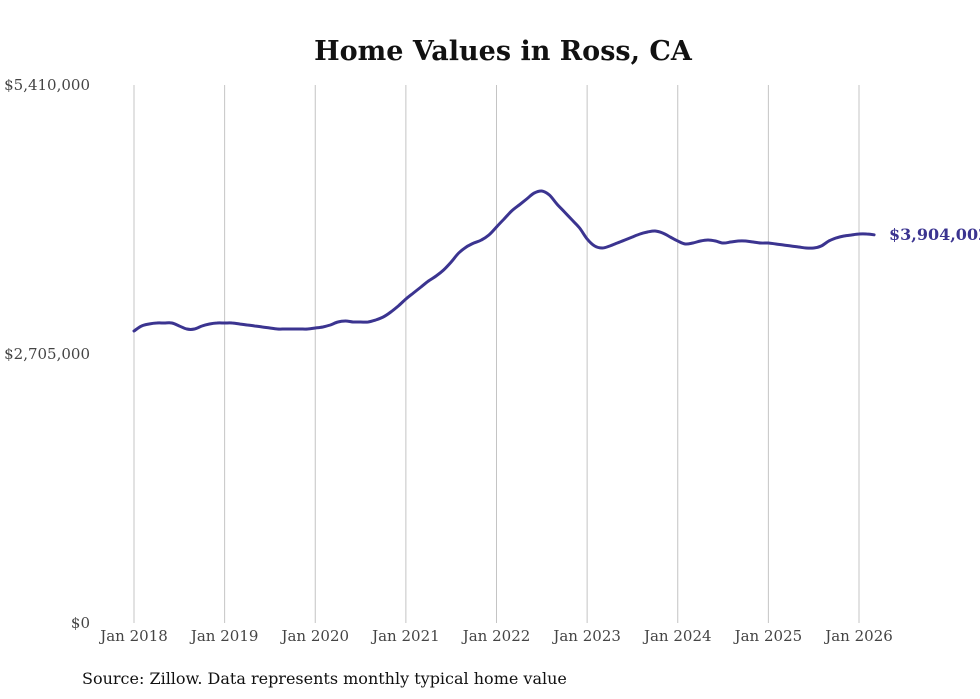 The width and height of the screenshot is (980, 699). What do you see at coordinates (314, 636) in the screenshot?
I see `x-tick-label: Jan 2020` at bounding box center [314, 636].